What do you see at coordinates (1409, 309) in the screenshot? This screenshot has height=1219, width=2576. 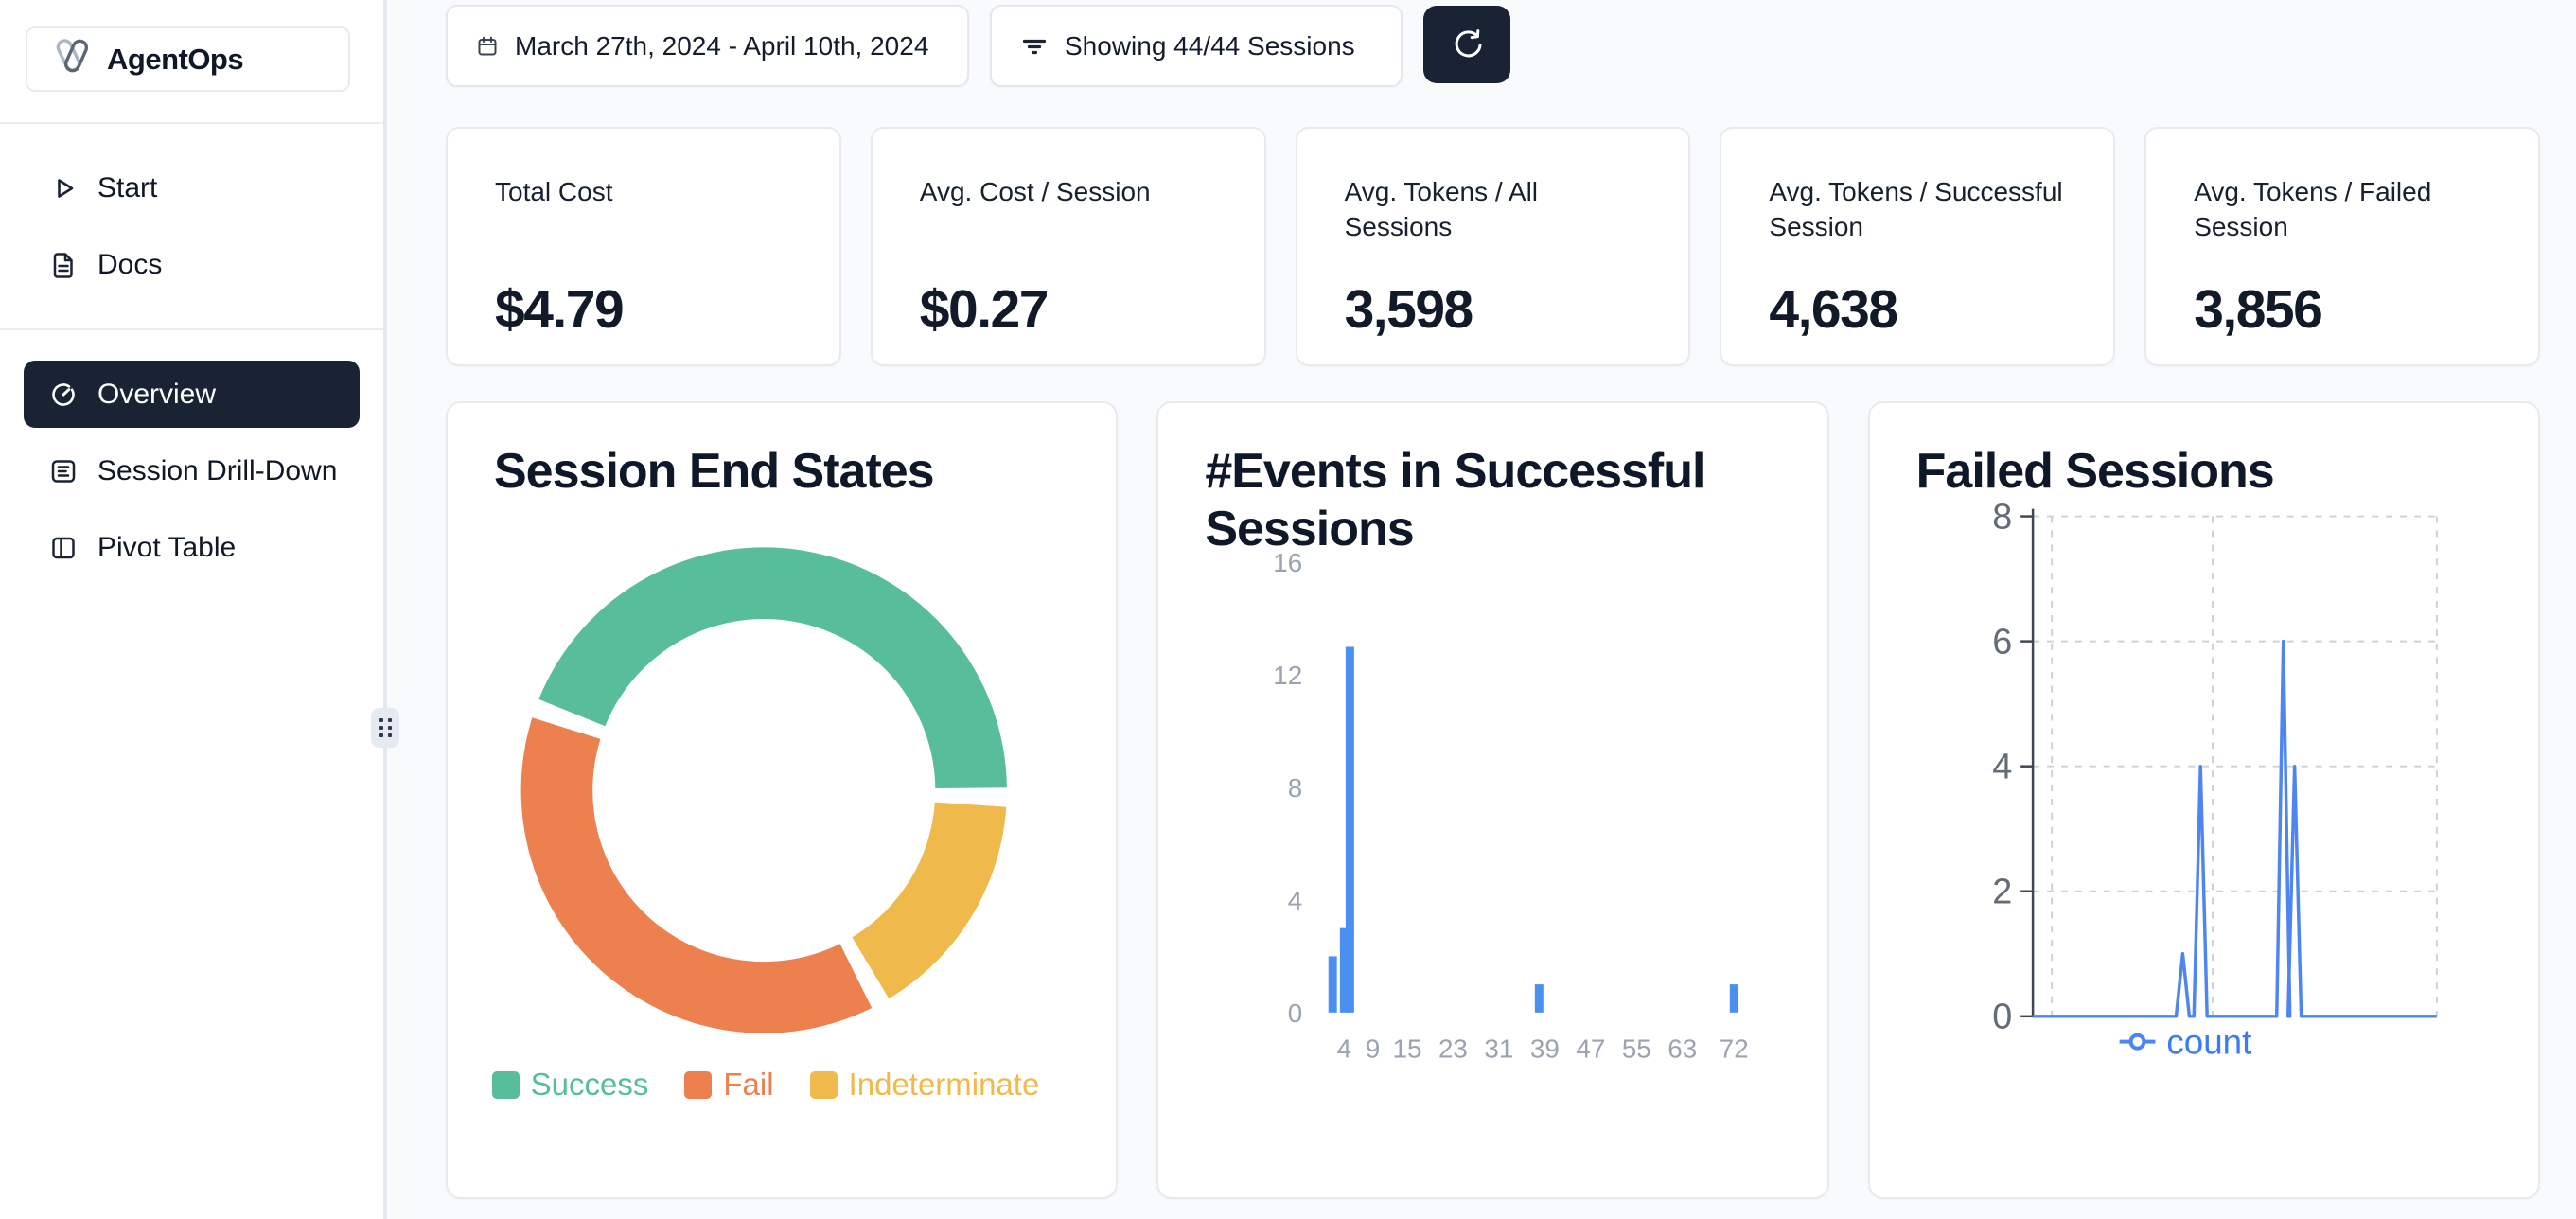 I see `stat-value: 3,598` at bounding box center [1409, 309].